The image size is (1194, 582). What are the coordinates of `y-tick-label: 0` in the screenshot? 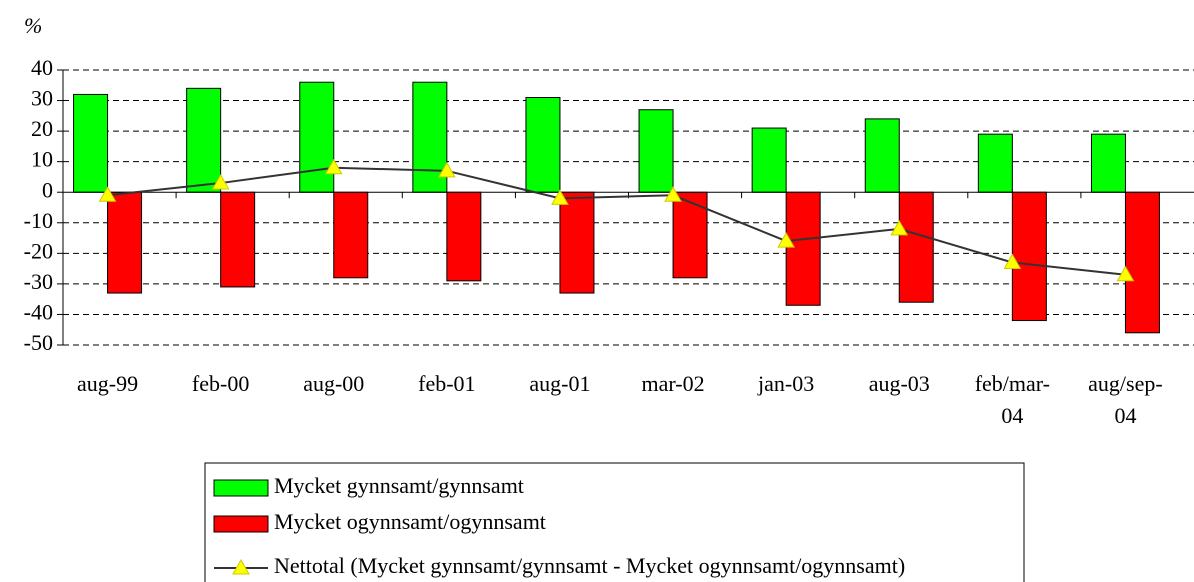 It's located at (47, 189).